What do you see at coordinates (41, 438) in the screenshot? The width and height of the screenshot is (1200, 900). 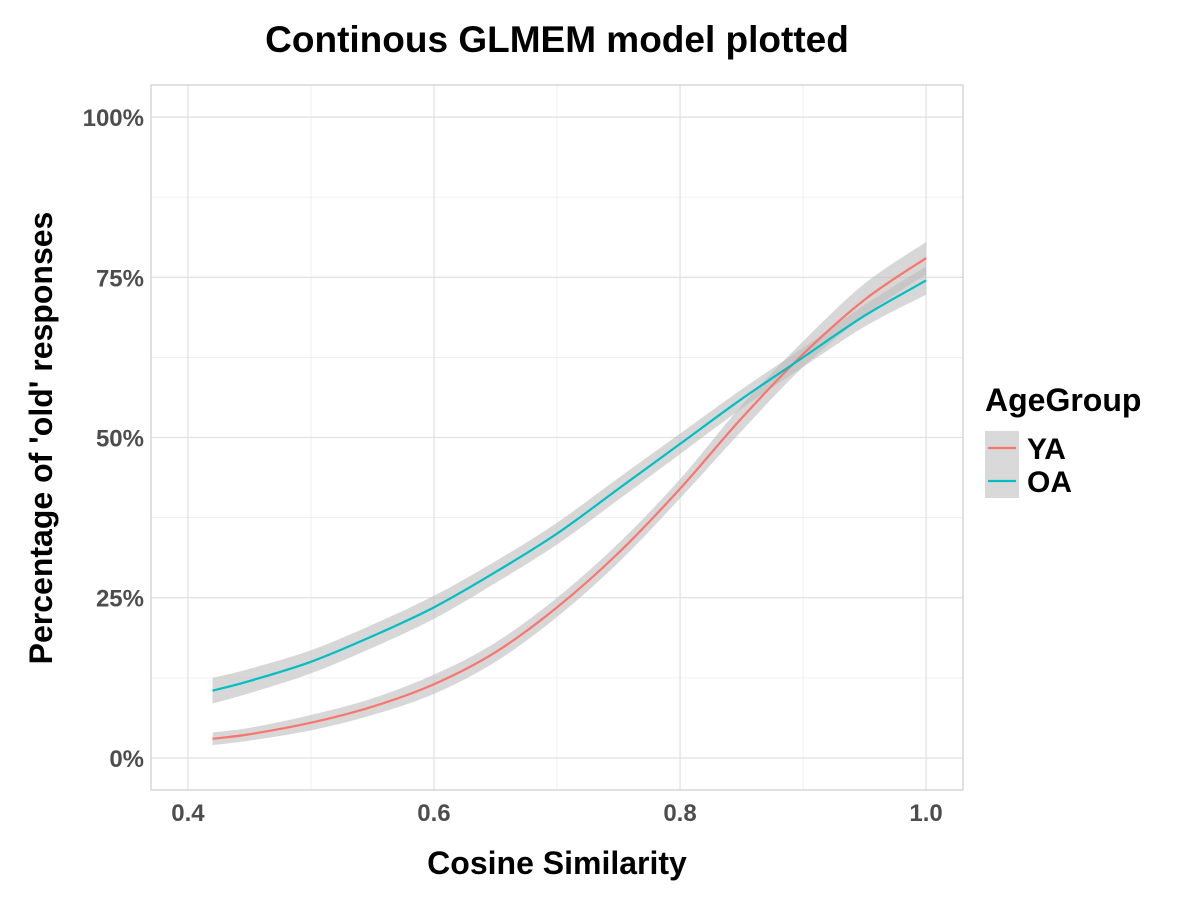 I see `y-axis-title: Percentage of 'old' responses` at bounding box center [41, 438].